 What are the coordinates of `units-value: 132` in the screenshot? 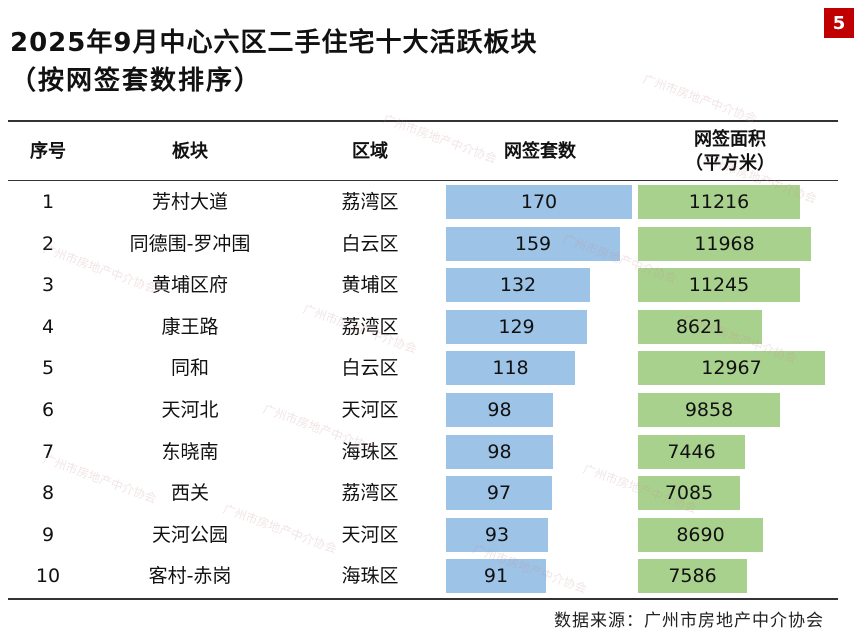 It's located at (518, 285).